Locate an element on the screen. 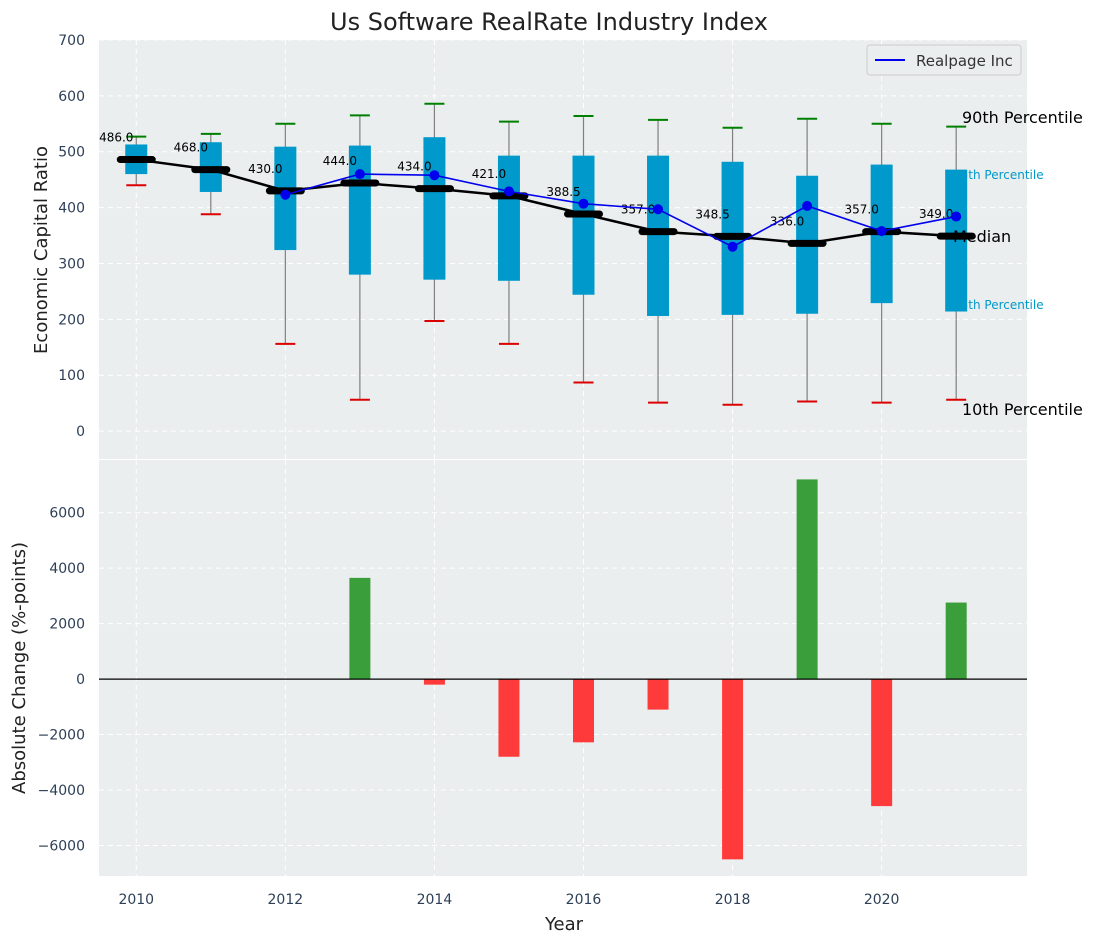 The height and width of the screenshot is (942, 1098). legend: Realpage Inc is located at coordinates (944, 60).